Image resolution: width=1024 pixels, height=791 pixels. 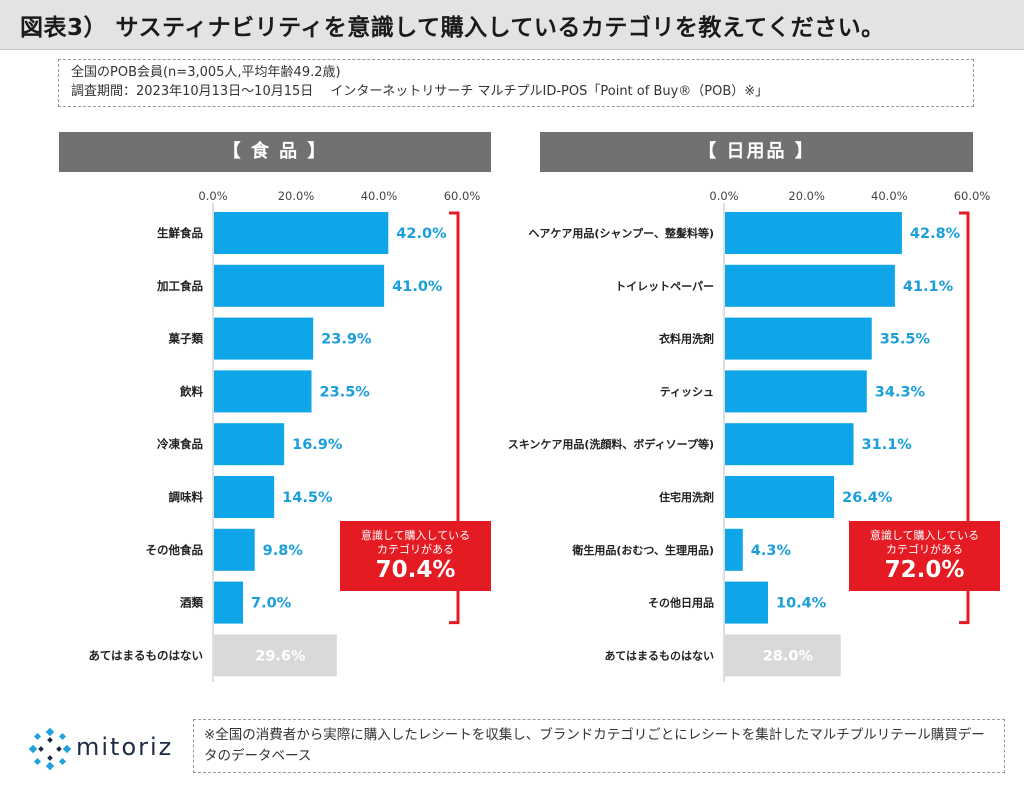 I want to click on daily-goods-callout-value: 72.0%, so click(x=924, y=570).